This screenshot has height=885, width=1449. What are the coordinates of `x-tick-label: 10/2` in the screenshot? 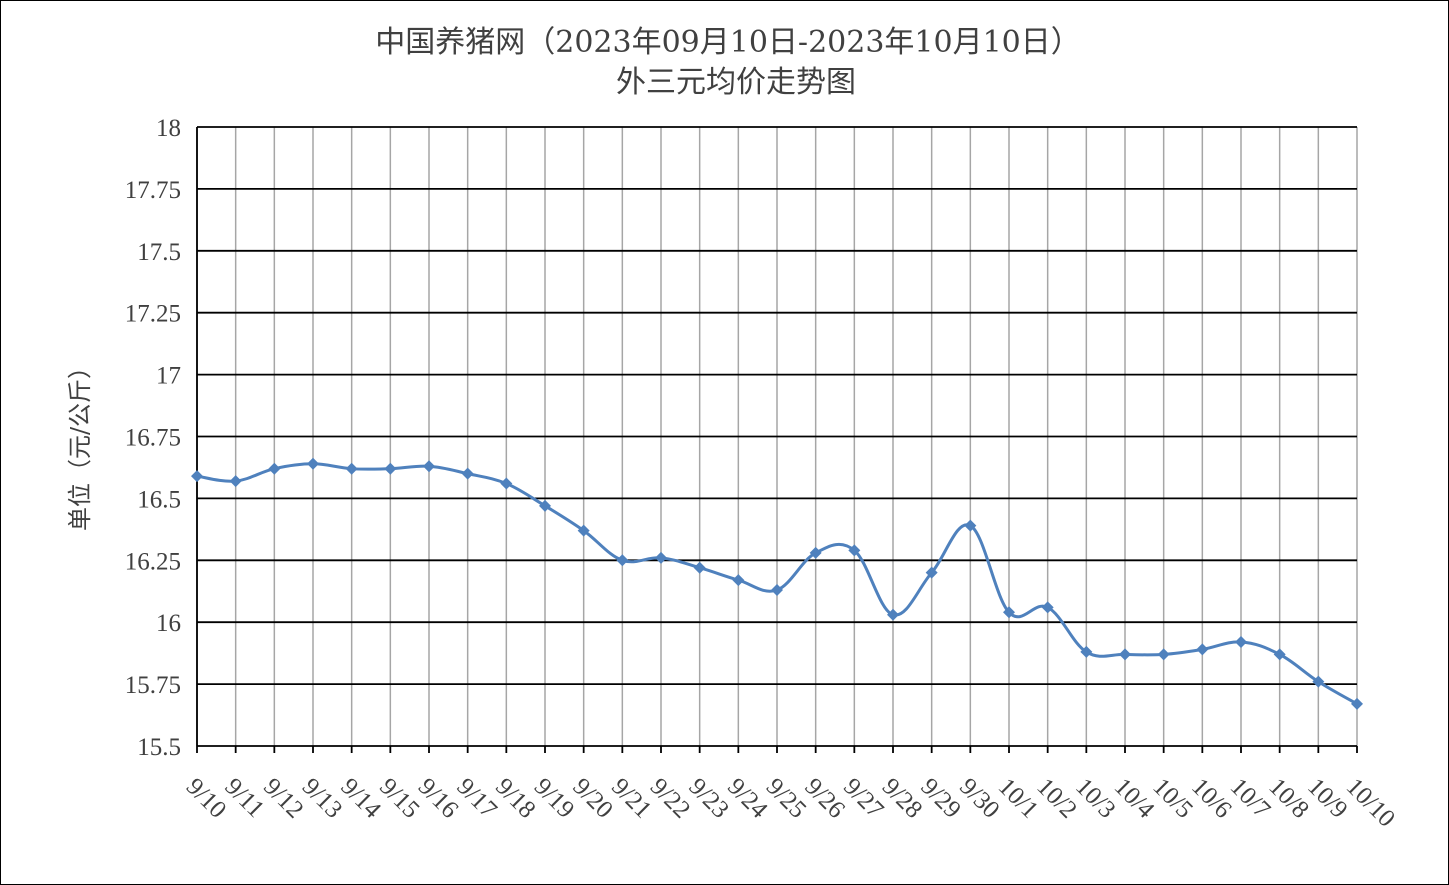 It's located at (1056, 798).